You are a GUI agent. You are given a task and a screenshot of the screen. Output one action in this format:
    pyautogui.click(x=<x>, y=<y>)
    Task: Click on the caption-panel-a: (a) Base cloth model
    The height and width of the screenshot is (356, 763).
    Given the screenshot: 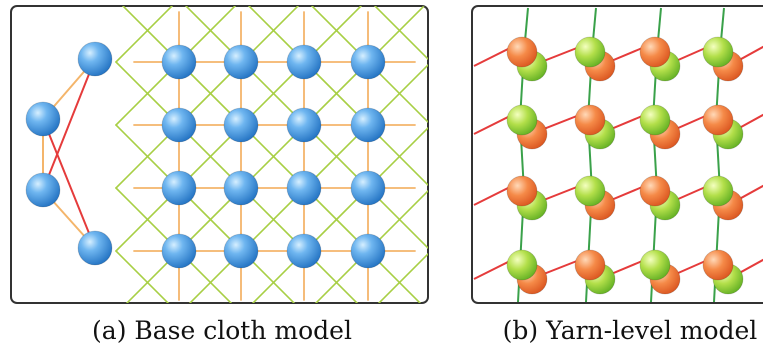 What is the action you would take?
    pyautogui.click(x=222, y=330)
    